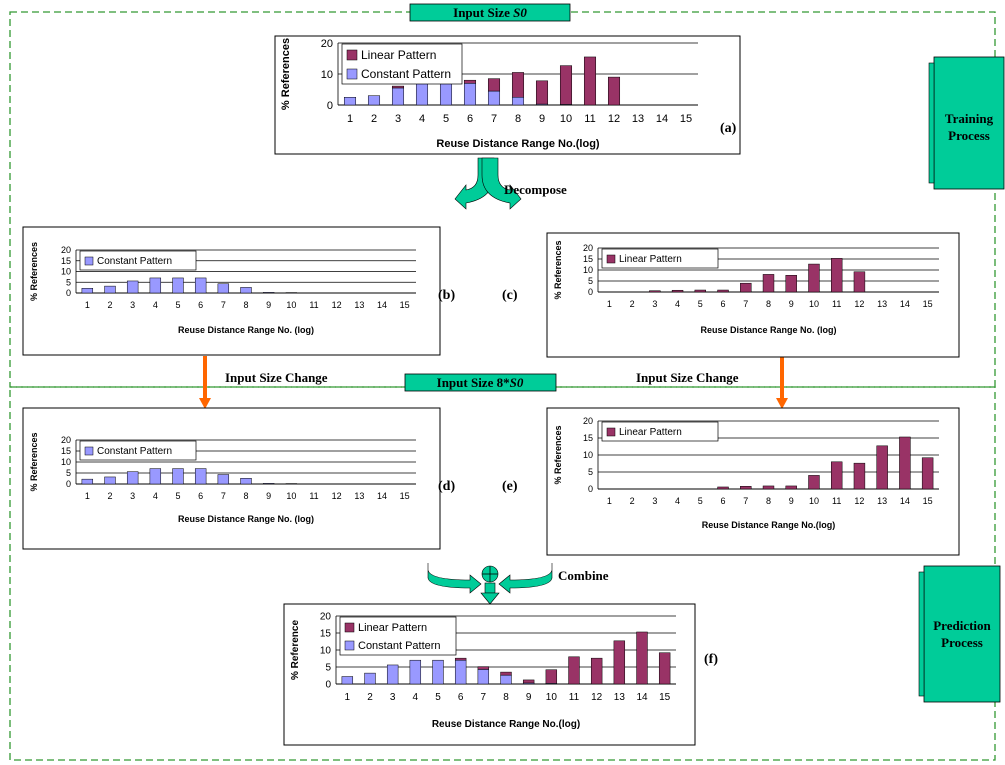 The image size is (1005, 765). What do you see at coordinates (597, 697) in the screenshot?
I see `x-tick-label: 12` at bounding box center [597, 697].